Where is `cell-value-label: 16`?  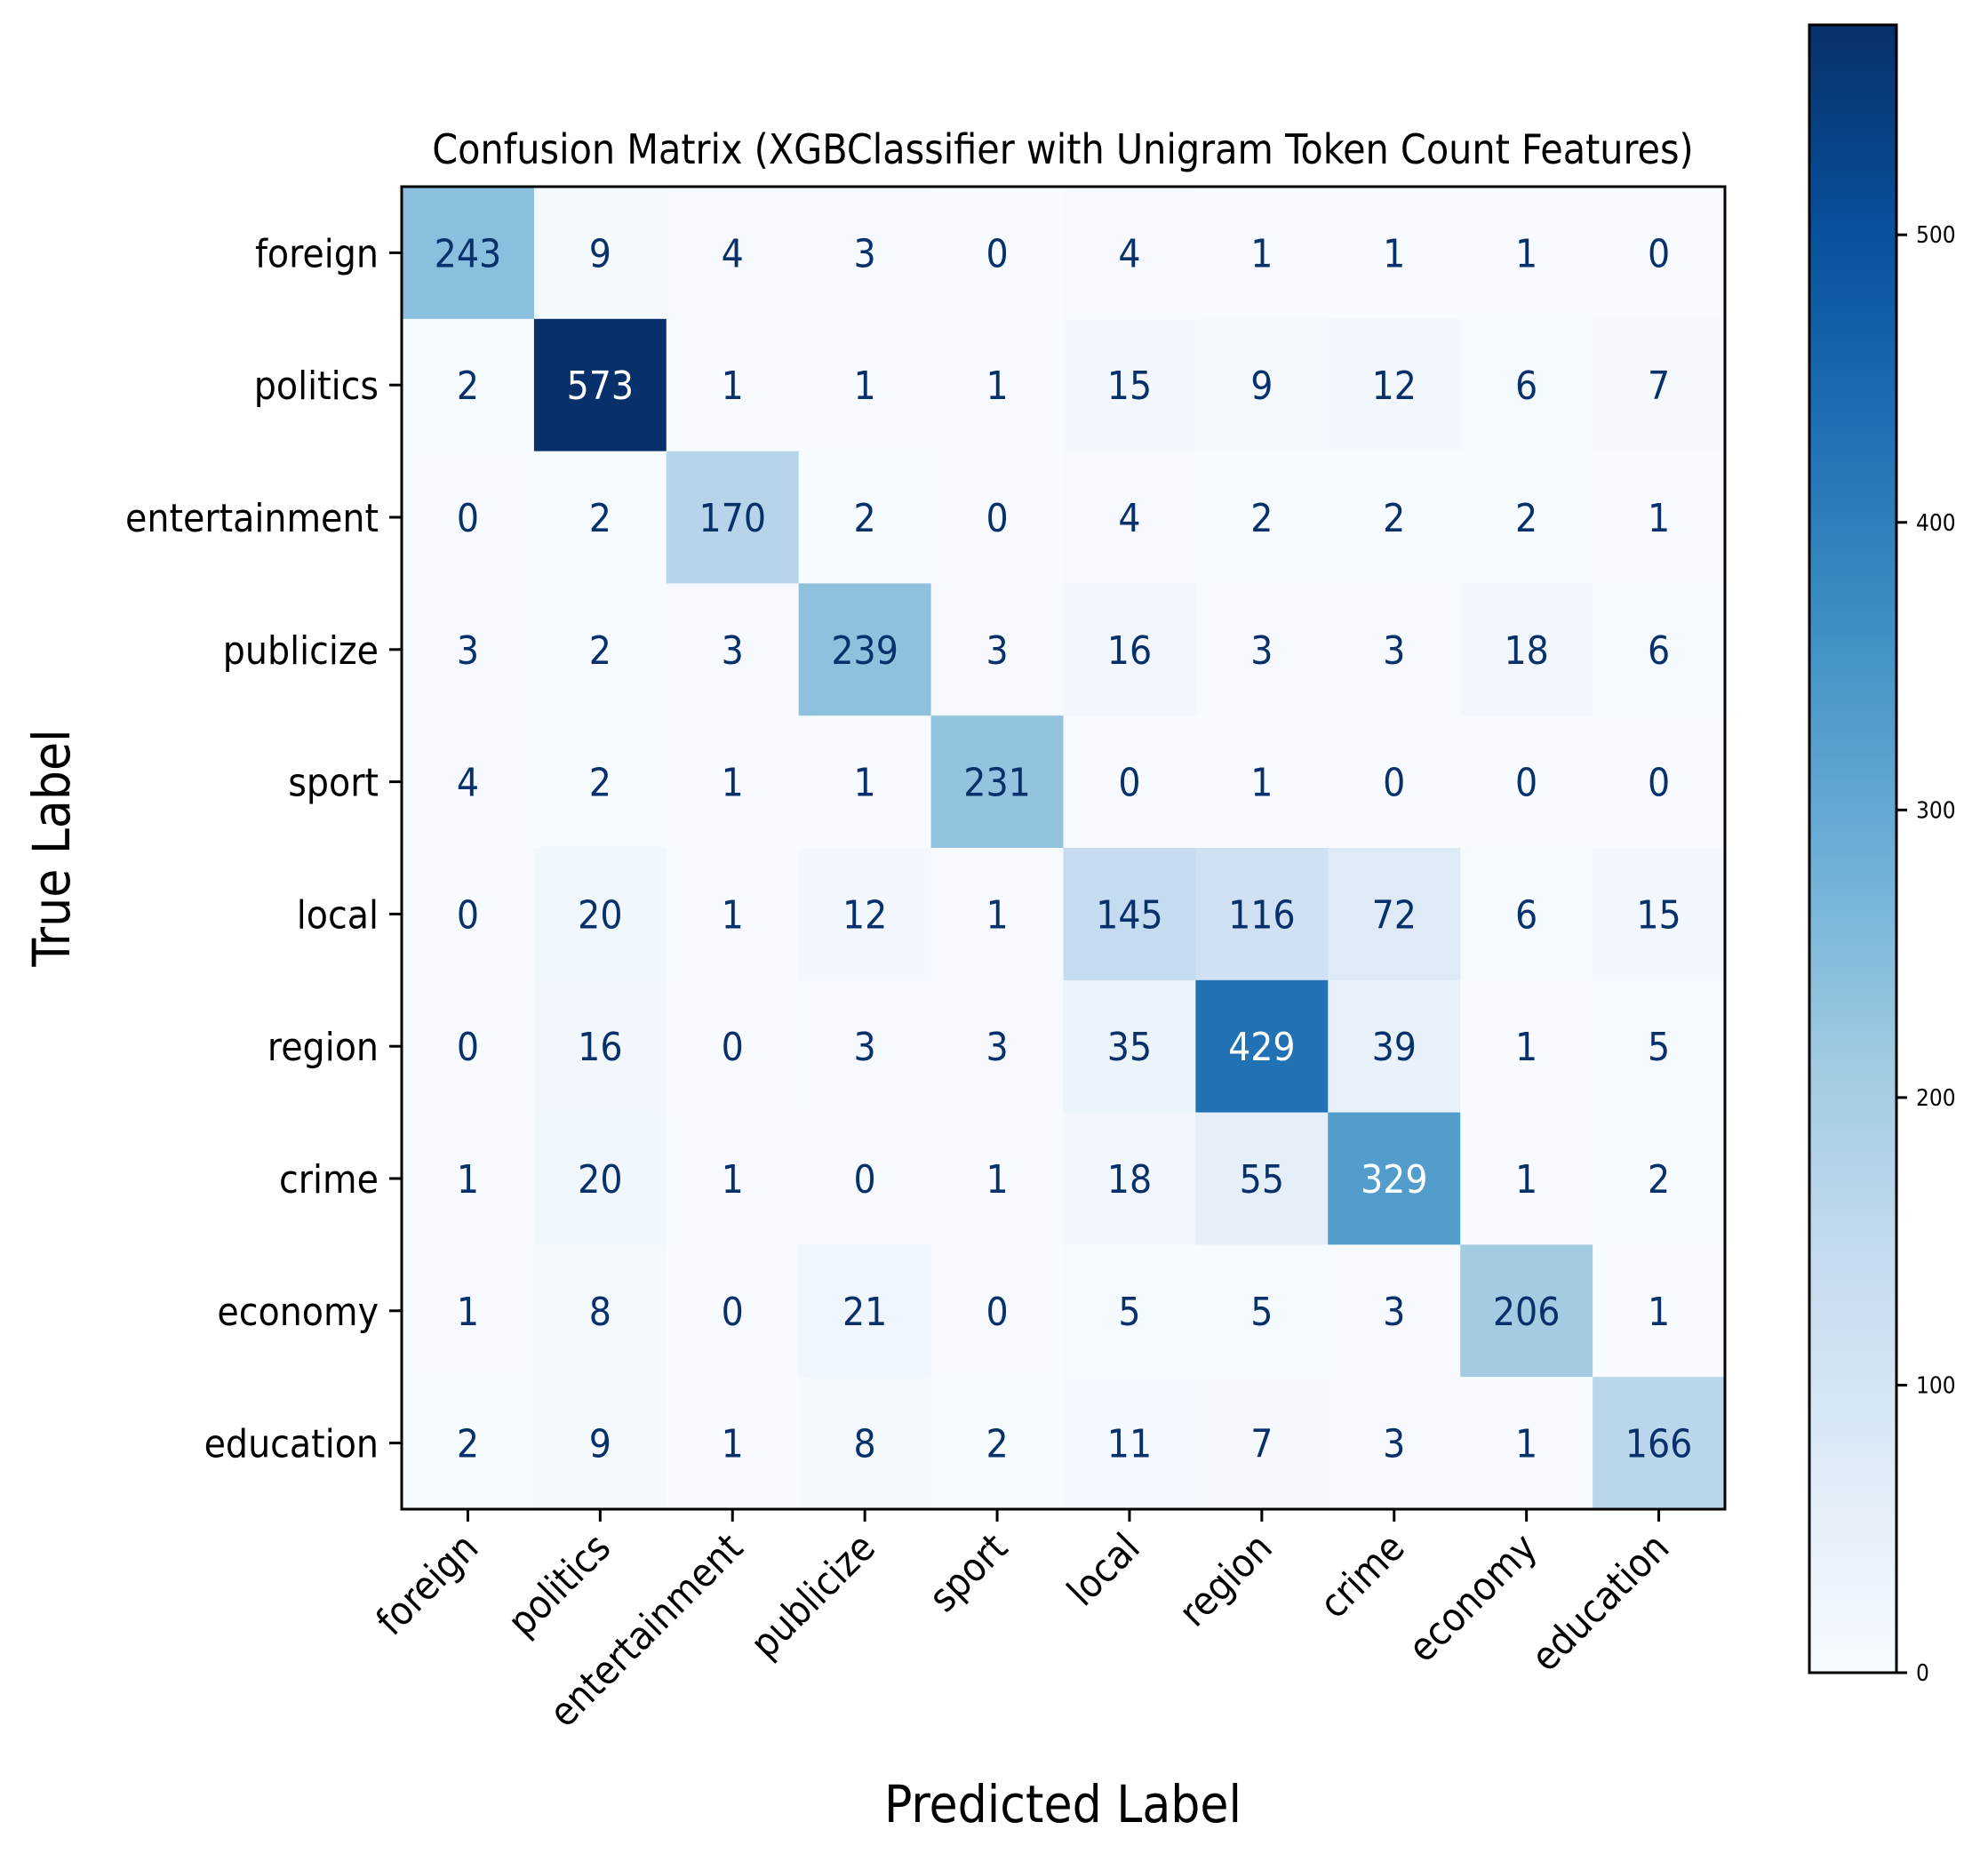 cell-value-label: 16 is located at coordinates (1129, 651).